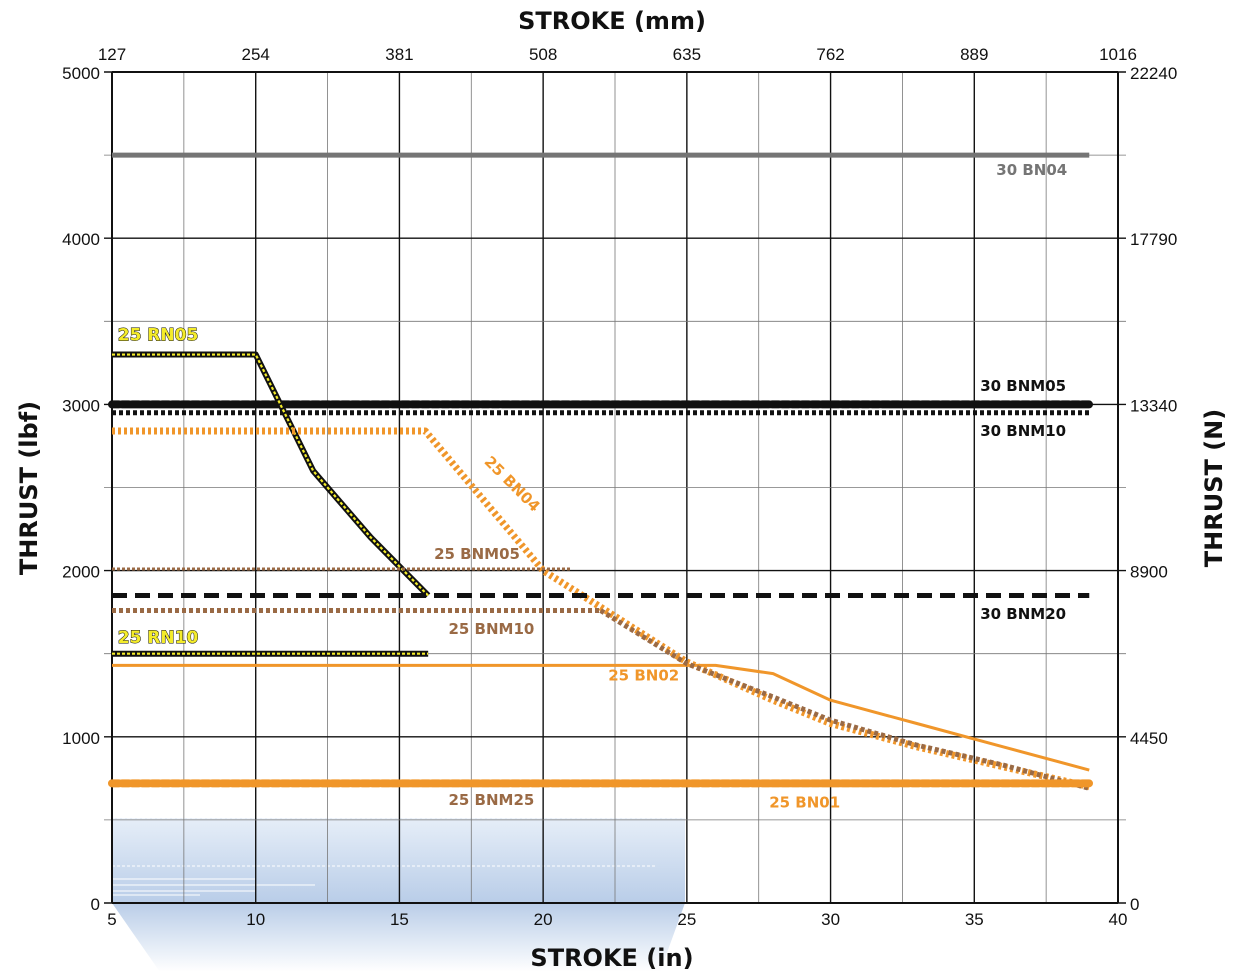  Describe the element at coordinates (974, 54) in the screenshot. I see `x2-tick-label: 889` at that location.